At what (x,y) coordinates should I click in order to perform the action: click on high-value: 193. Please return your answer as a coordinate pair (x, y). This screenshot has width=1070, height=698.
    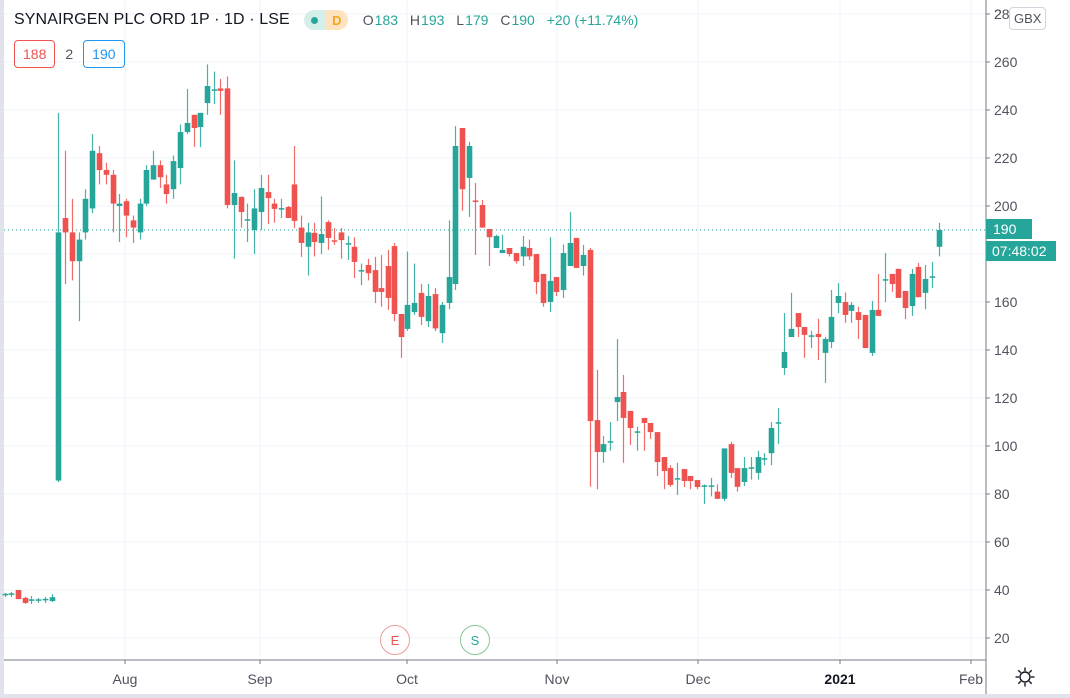
    Looking at the image, I should click on (433, 20).